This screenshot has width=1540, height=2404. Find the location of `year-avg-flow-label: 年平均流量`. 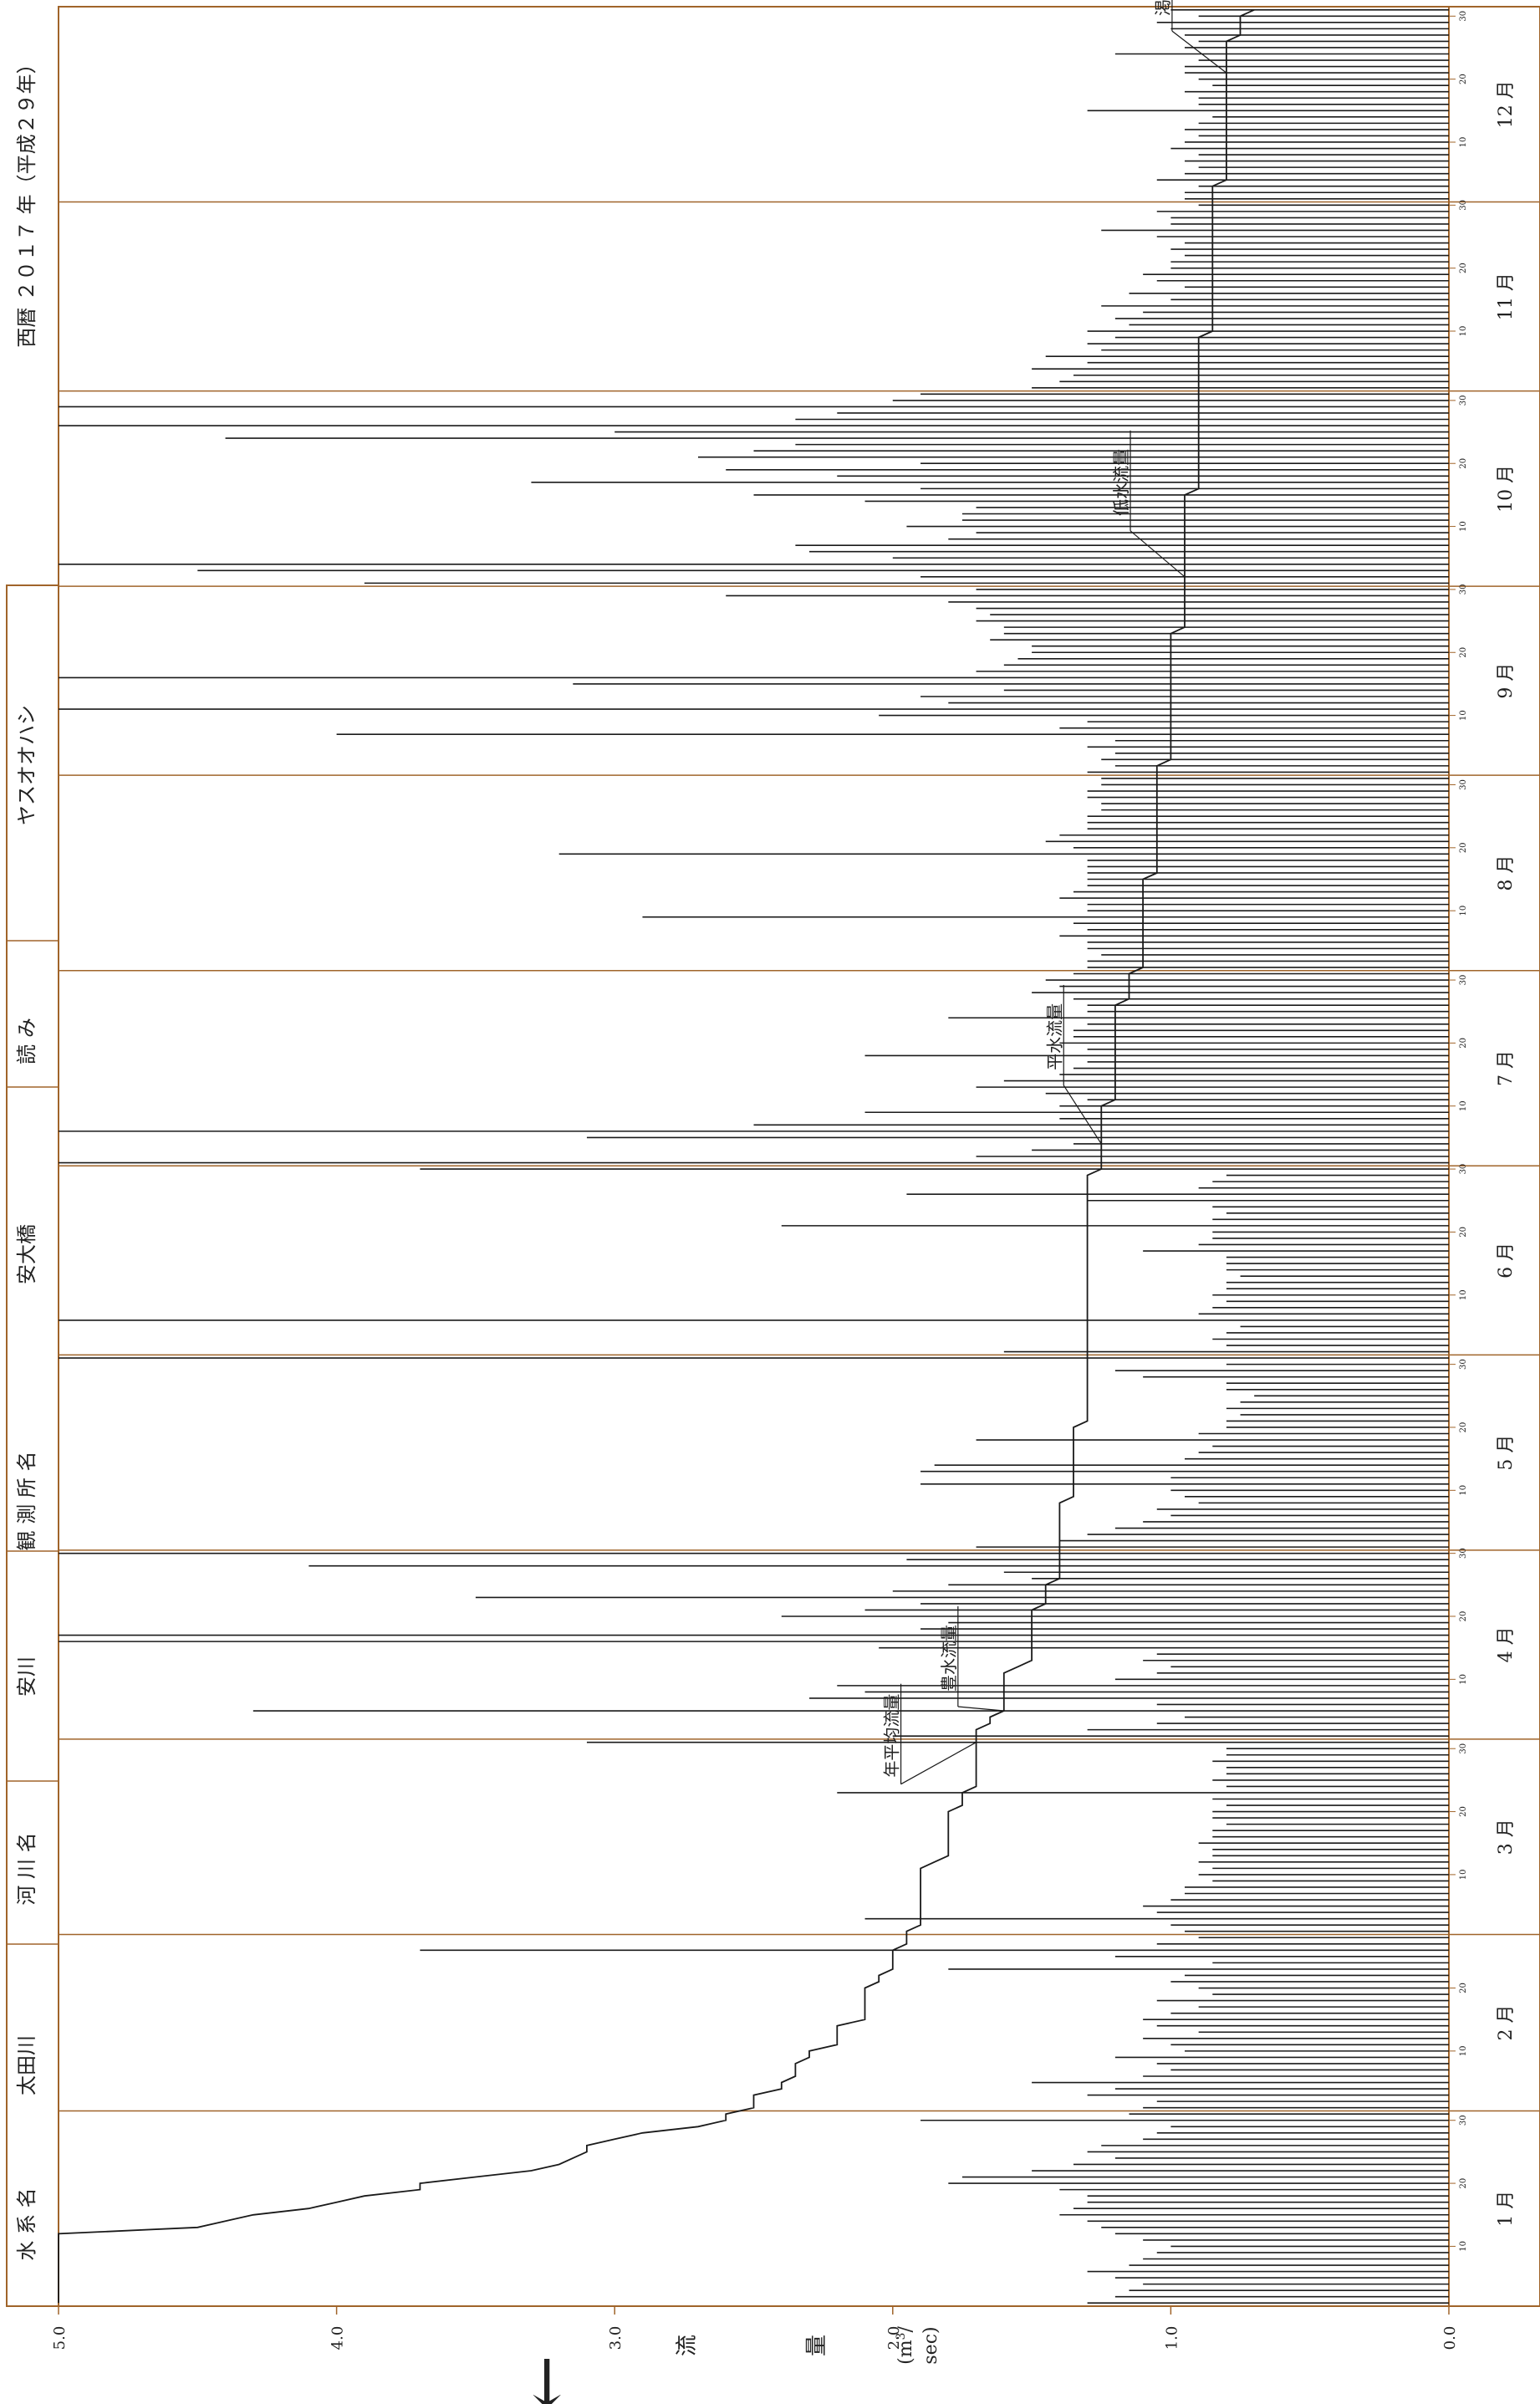

year-avg-flow-label: 年平均流量 is located at coordinates (892, 1736).